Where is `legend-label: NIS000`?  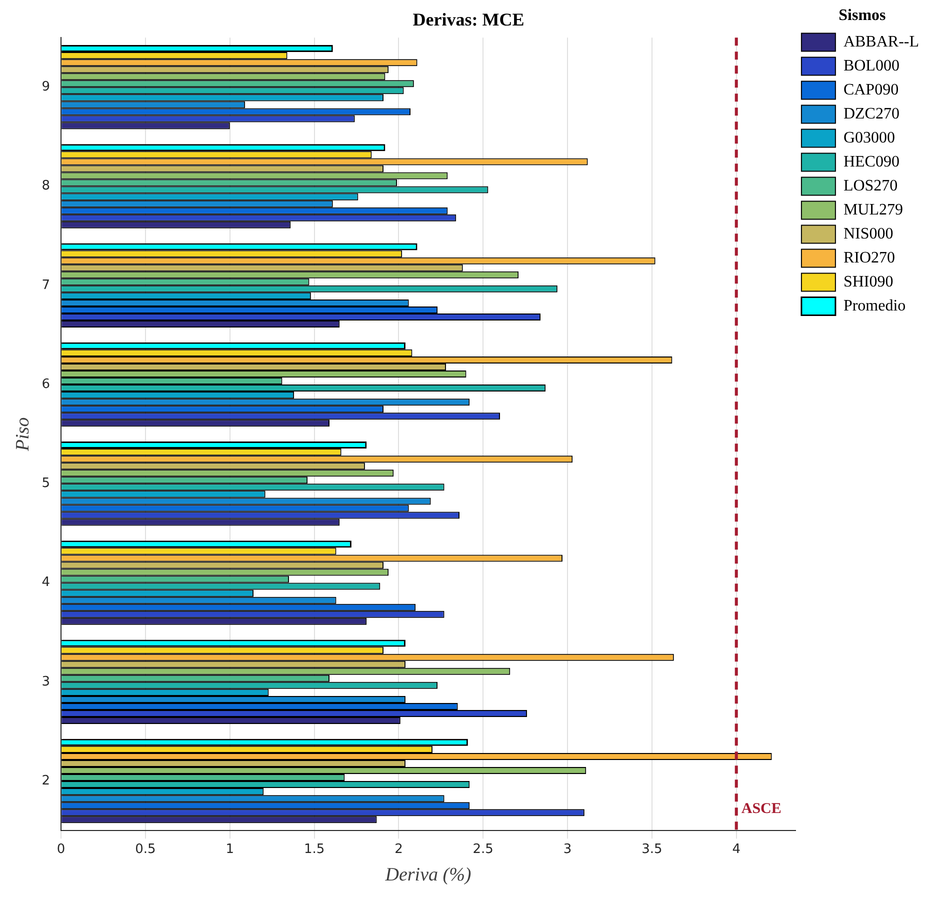
legend-label: NIS000 is located at coordinates (868, 233).